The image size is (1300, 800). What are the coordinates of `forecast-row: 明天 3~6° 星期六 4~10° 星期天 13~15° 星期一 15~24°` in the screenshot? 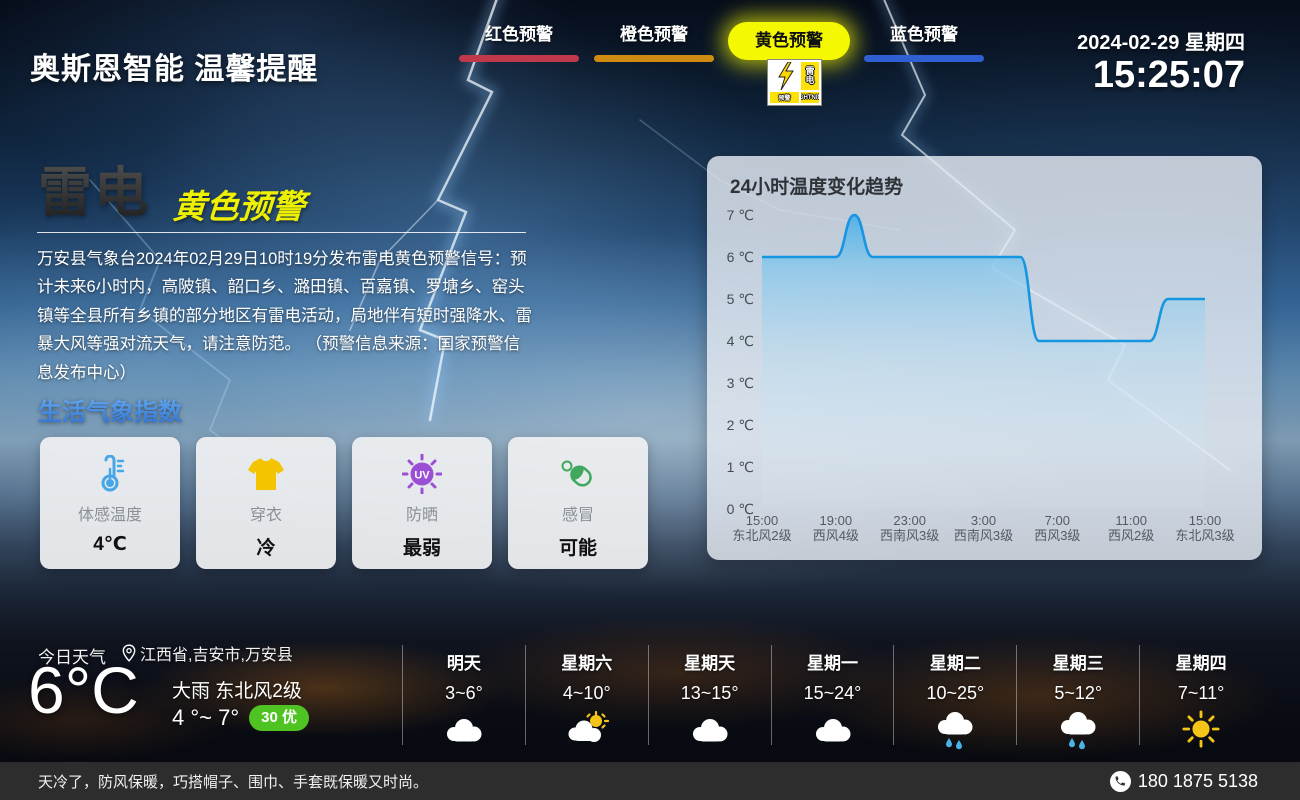 It's located at (832, 697).